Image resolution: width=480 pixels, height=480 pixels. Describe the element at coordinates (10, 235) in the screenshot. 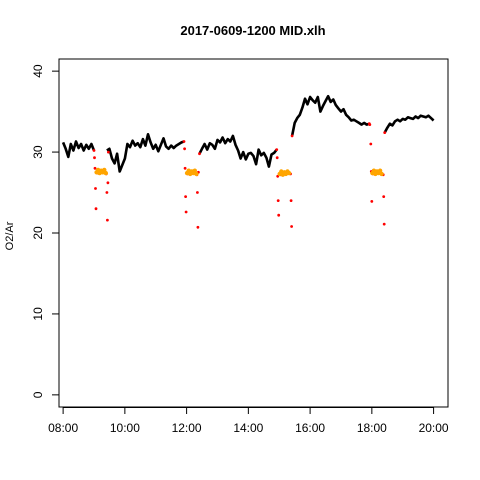

I see `y-axis-label: O2/Ar` at that location.